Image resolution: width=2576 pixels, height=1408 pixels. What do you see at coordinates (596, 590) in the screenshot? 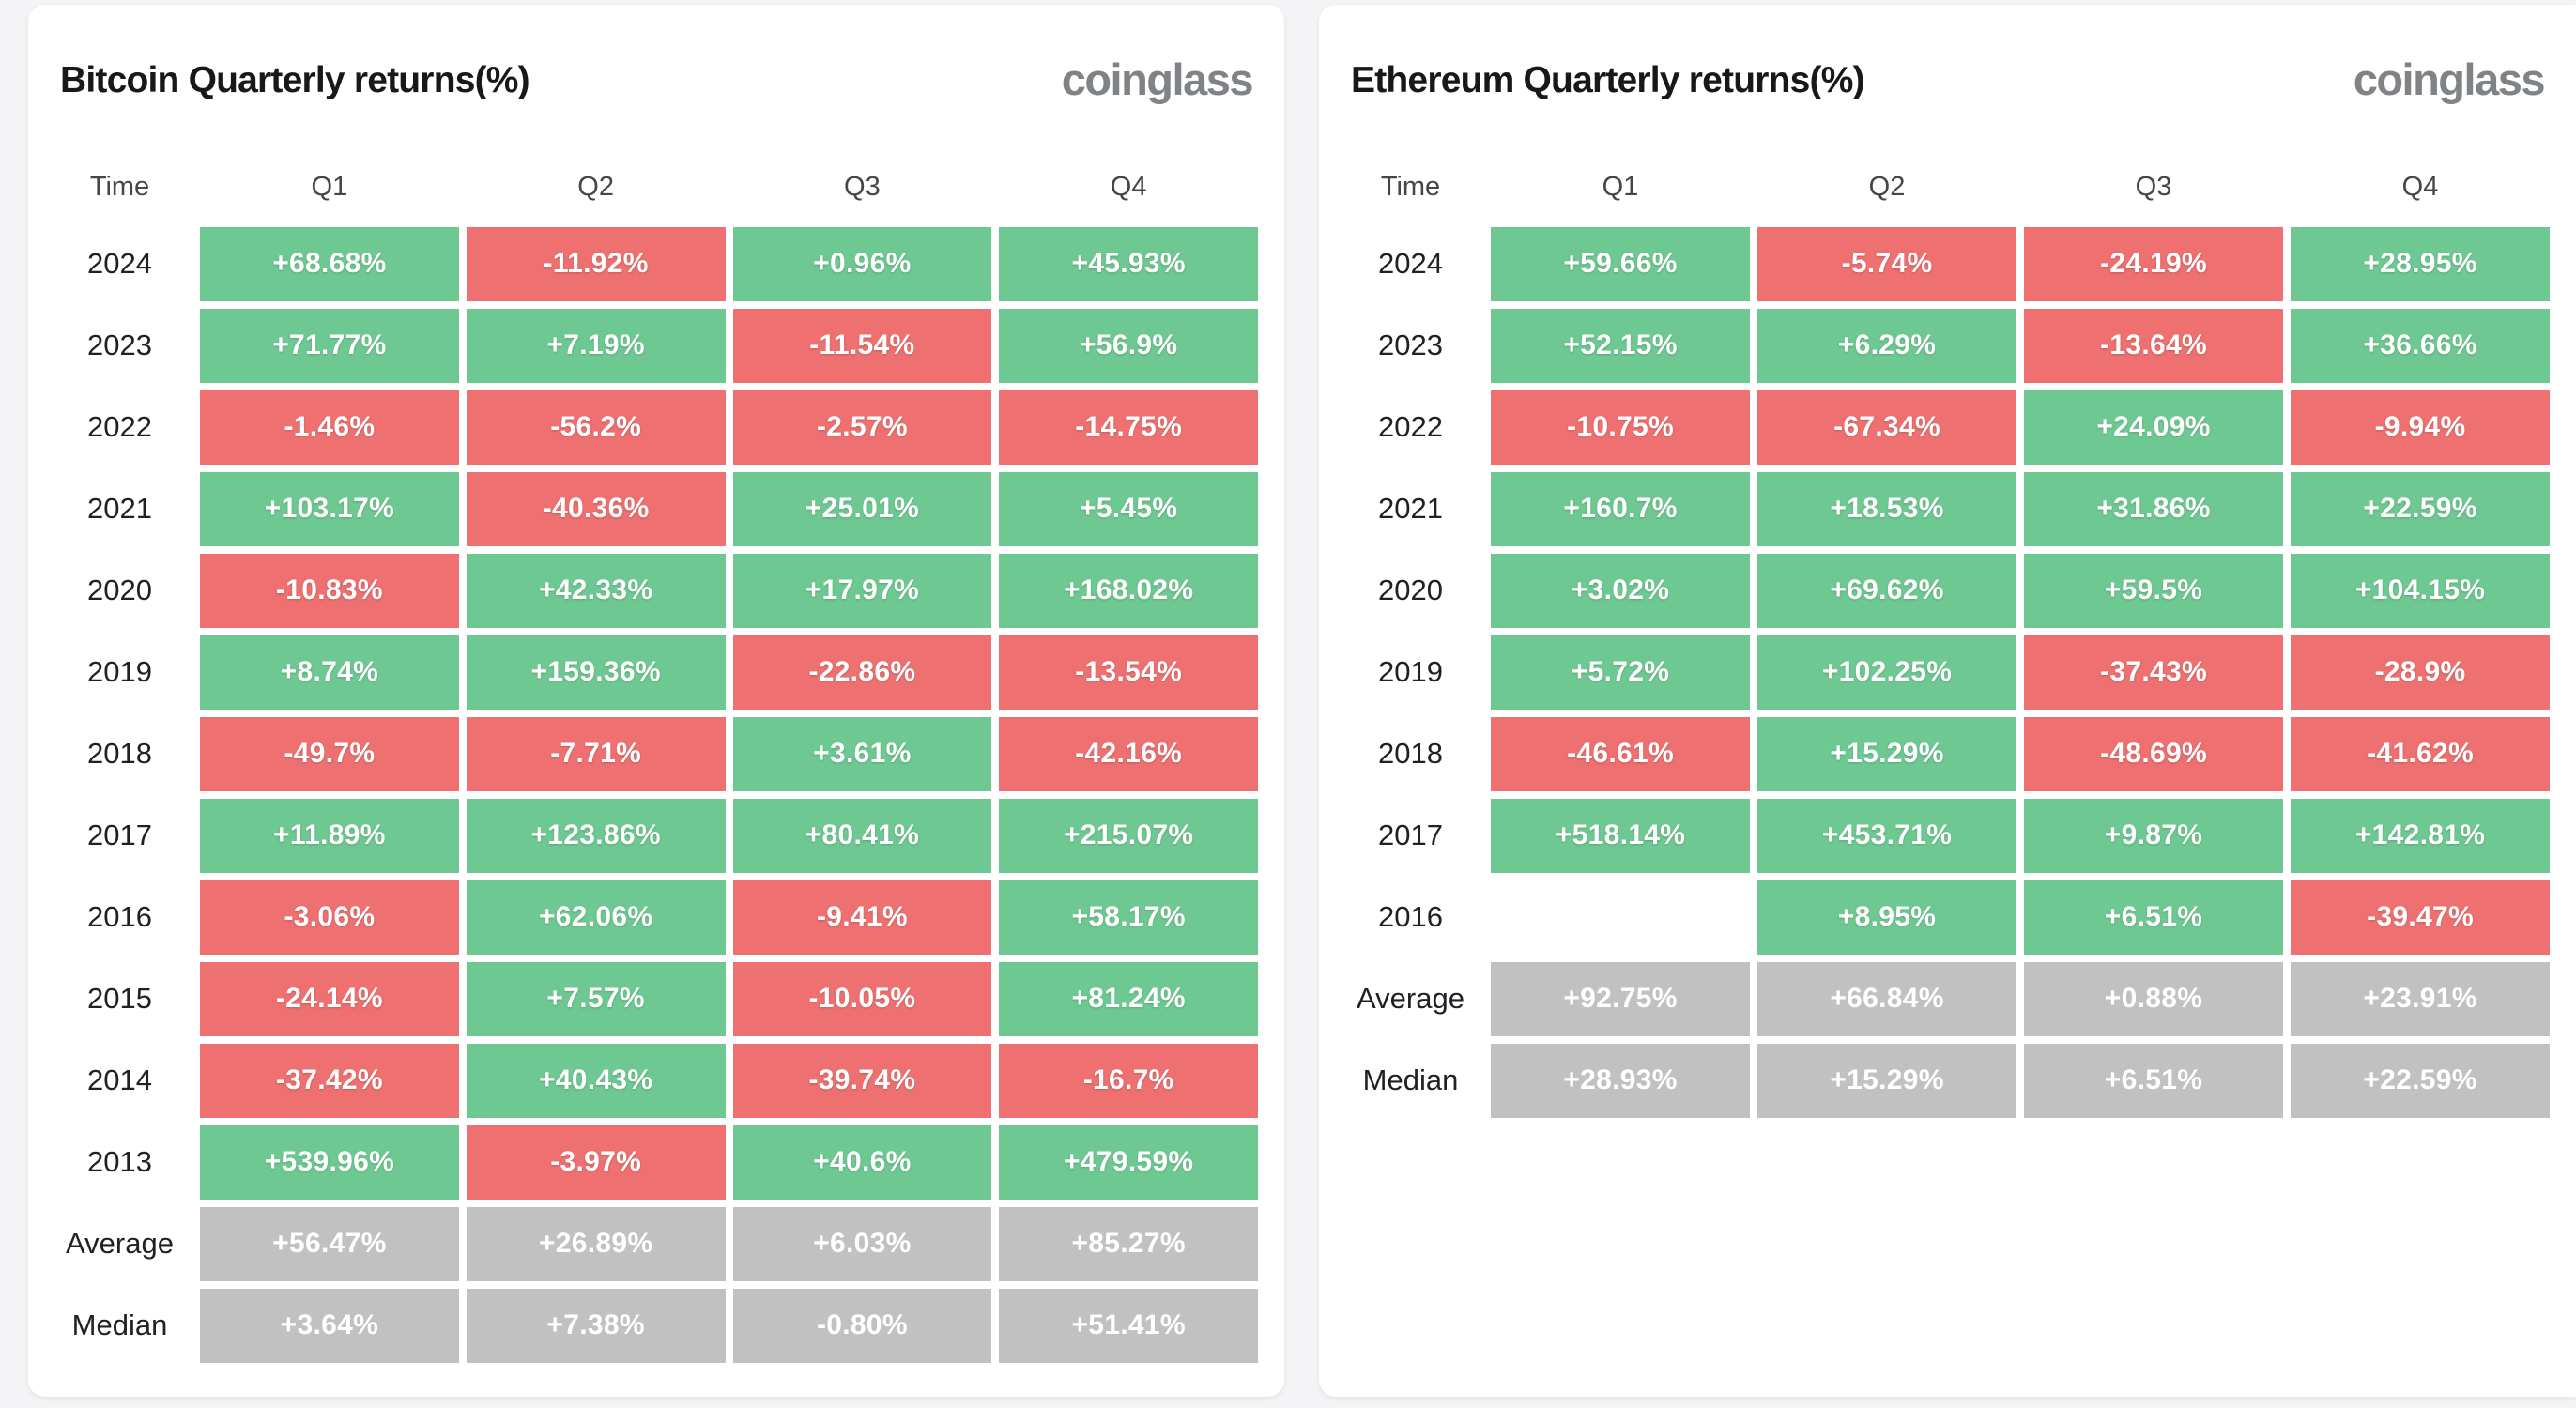
I see `return-cell: +42.33%` at bounding box center [596, 590].